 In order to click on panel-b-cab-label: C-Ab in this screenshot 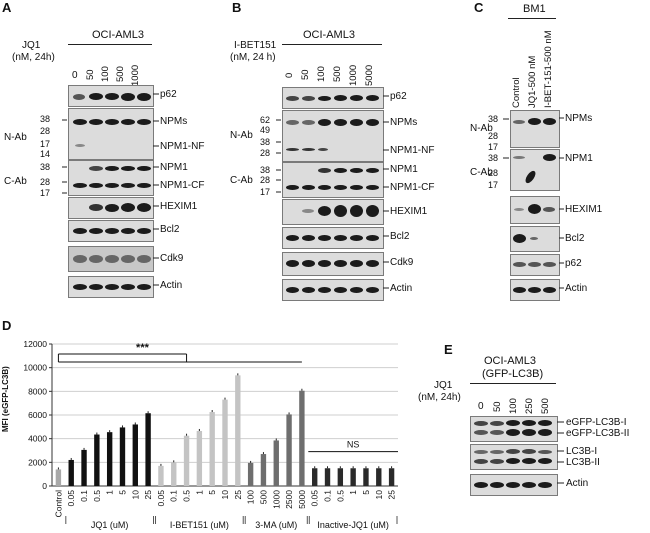, I will do `click(241, 180)`.